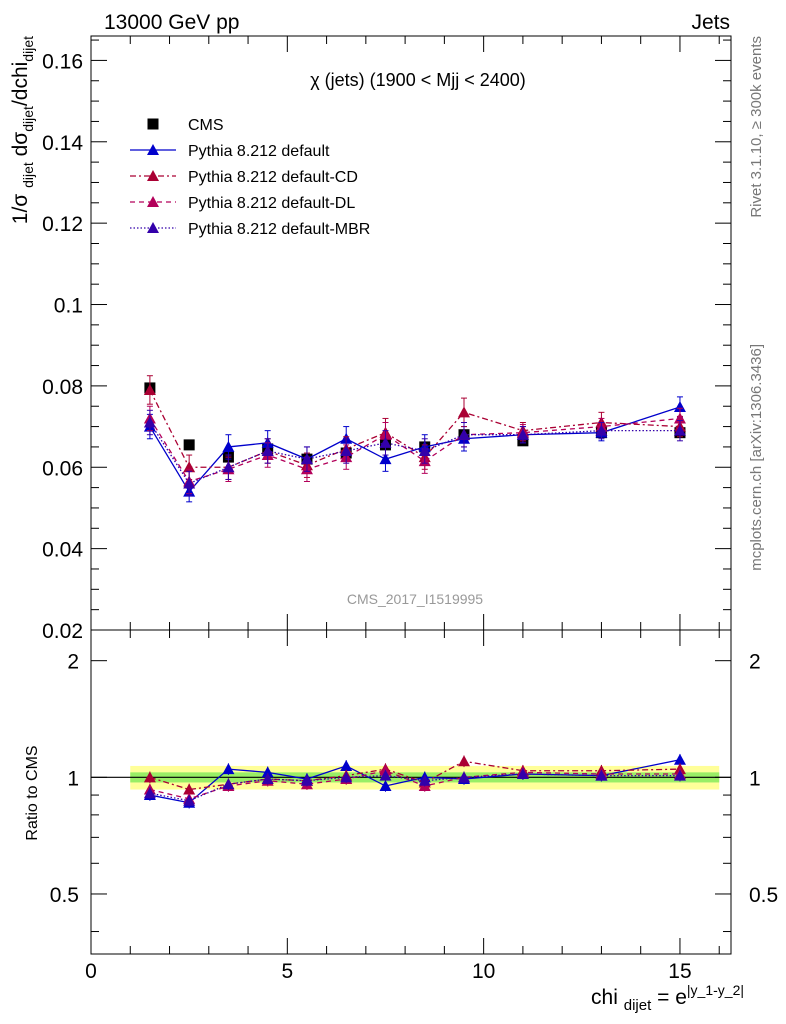 This screenshot has height=1024, width=786. I want to click on header-left: 13000 GeV pp, so click(171, 22).